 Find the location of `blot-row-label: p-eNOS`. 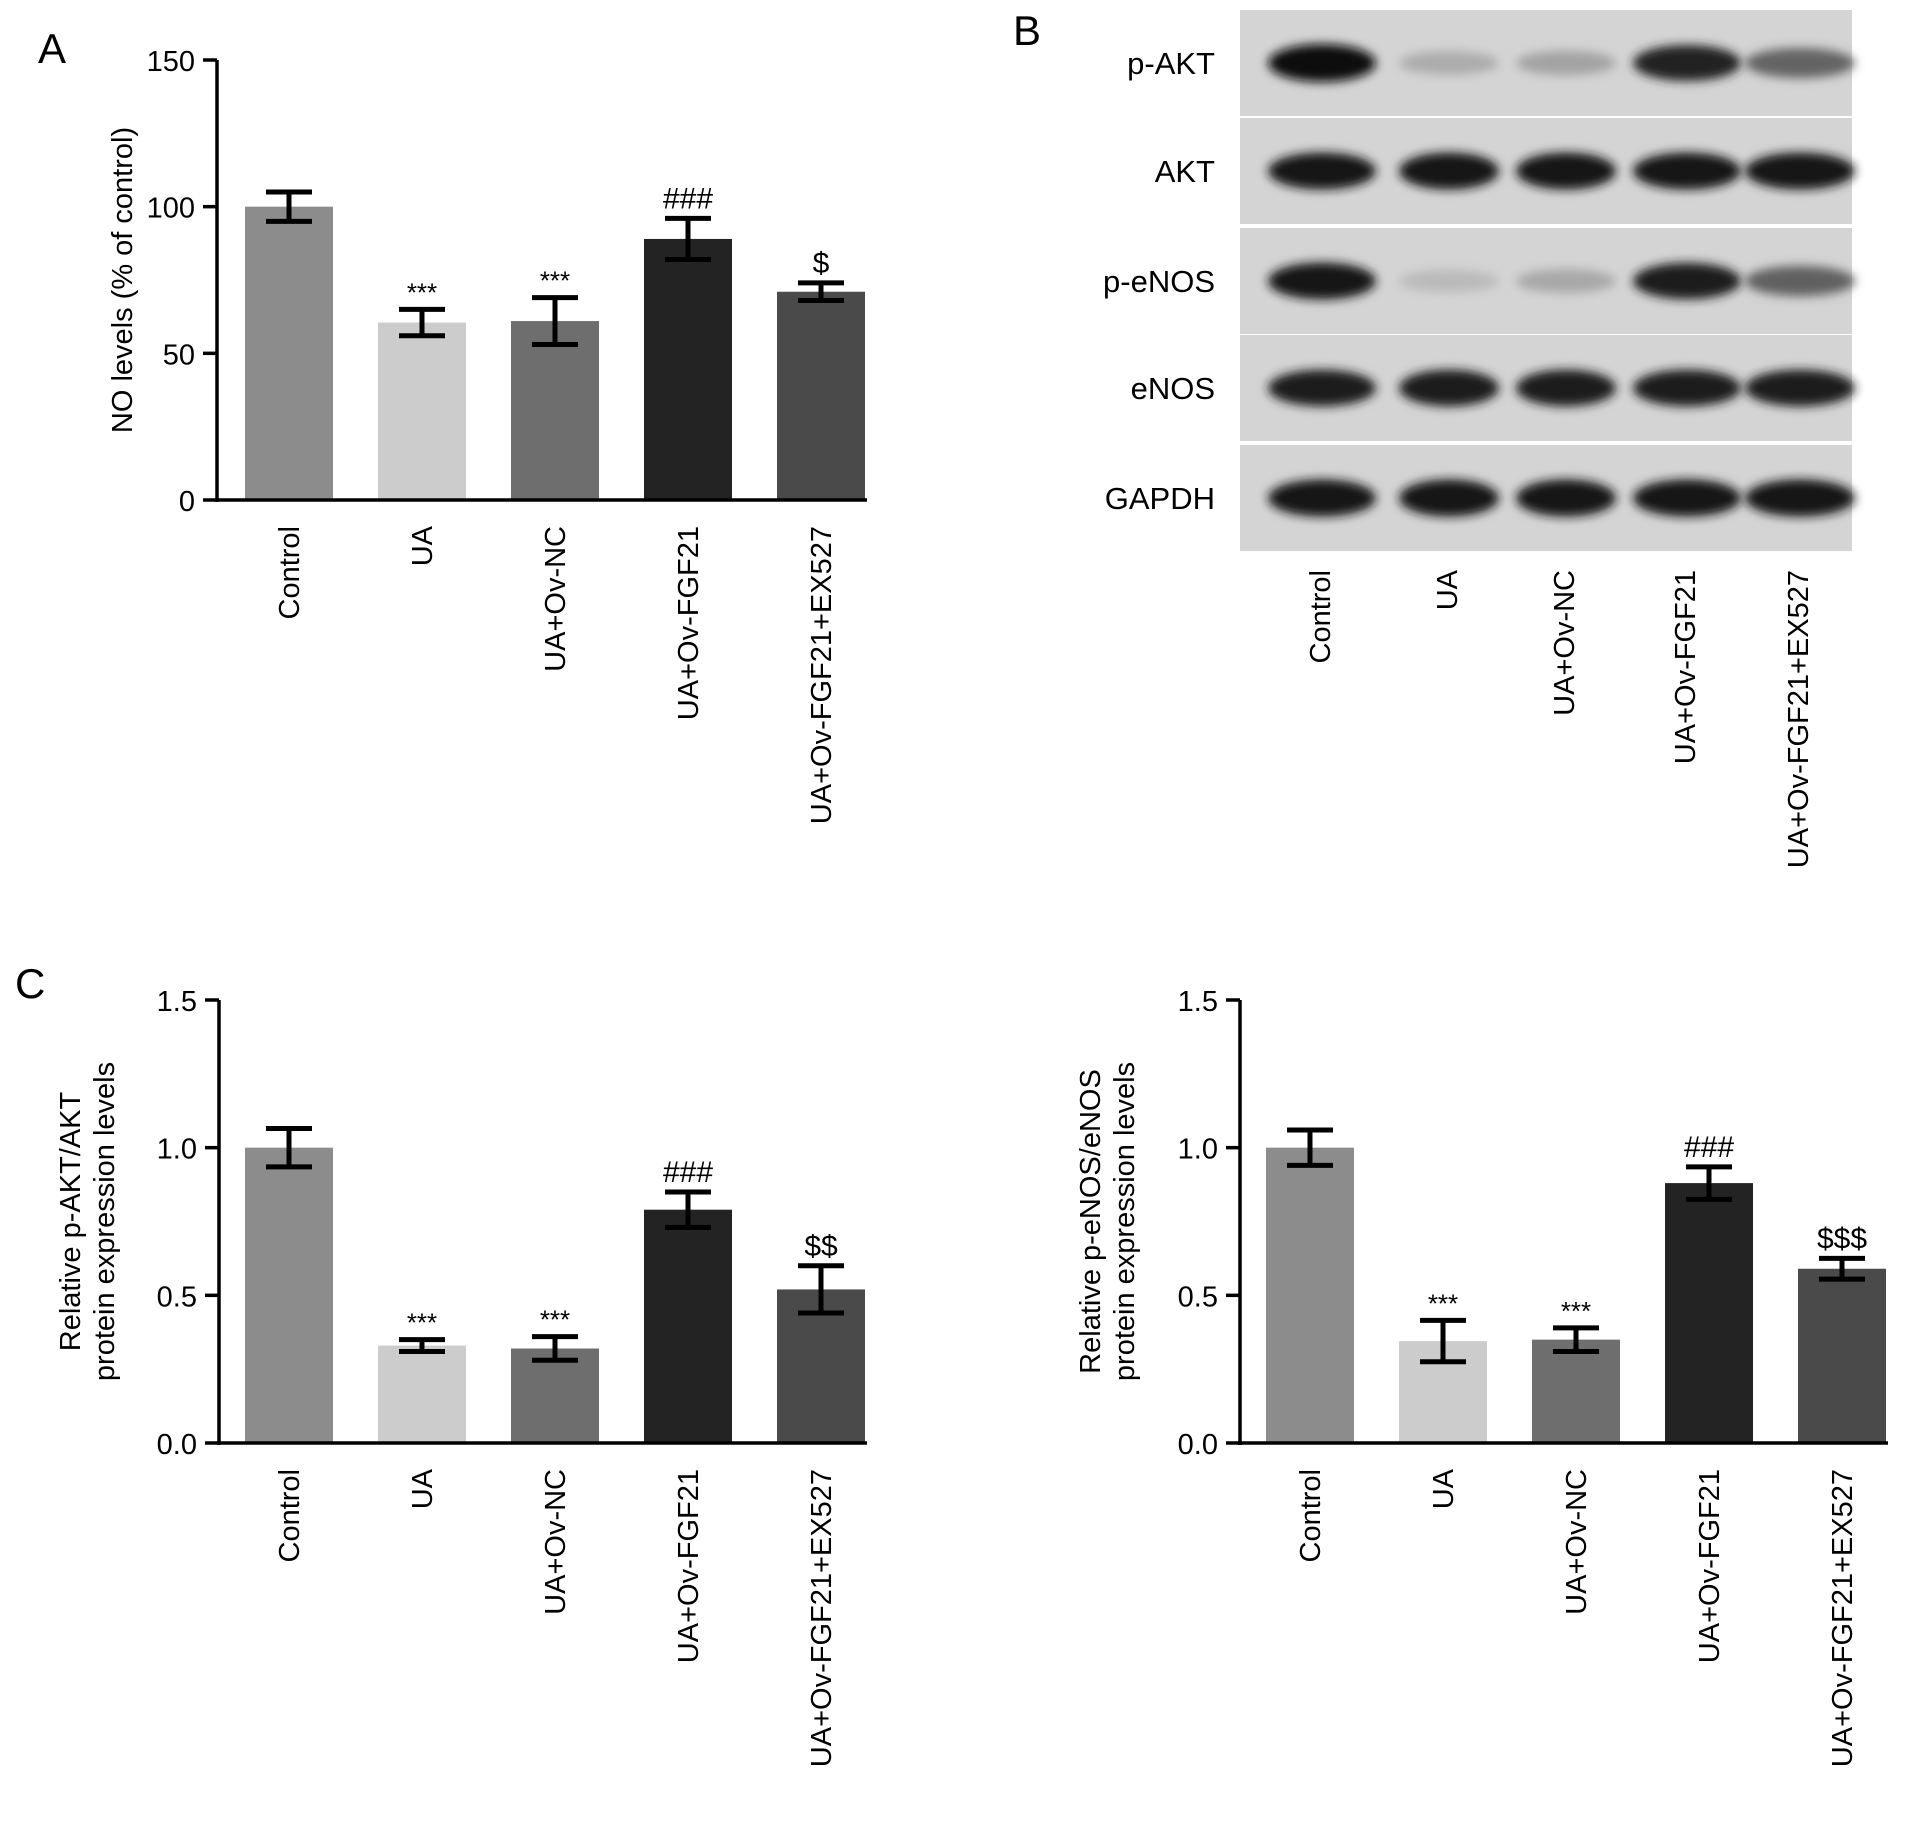

blot-row-label: p-eNOS is located at coordinates (1159, 281).